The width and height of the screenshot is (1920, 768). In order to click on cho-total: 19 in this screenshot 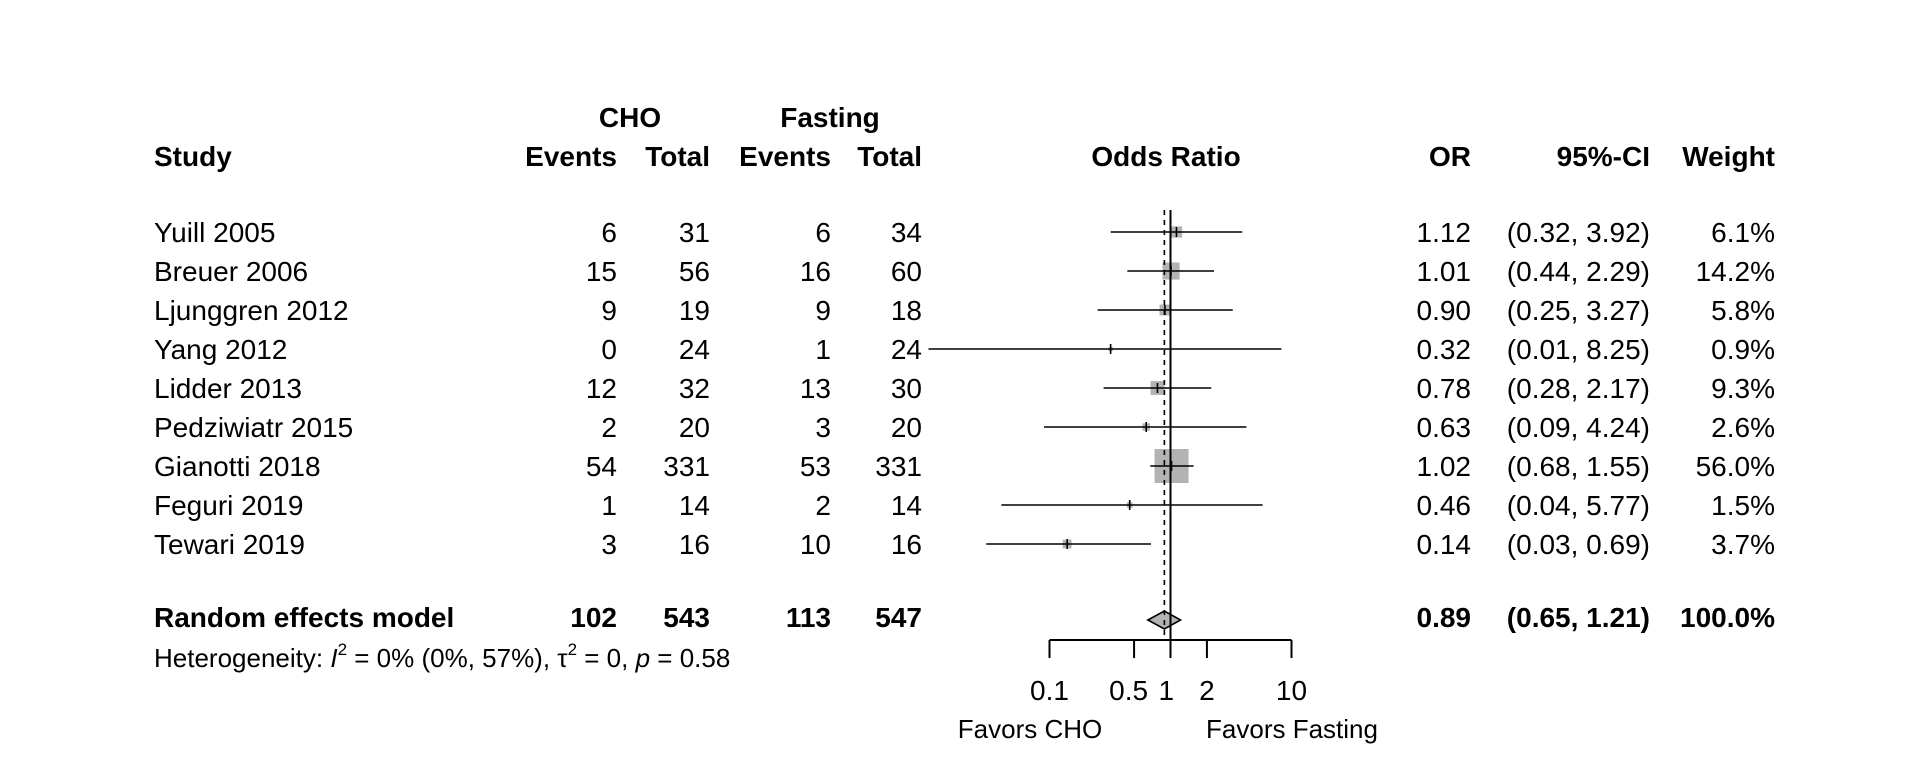, I will do `click(694, 310)`.